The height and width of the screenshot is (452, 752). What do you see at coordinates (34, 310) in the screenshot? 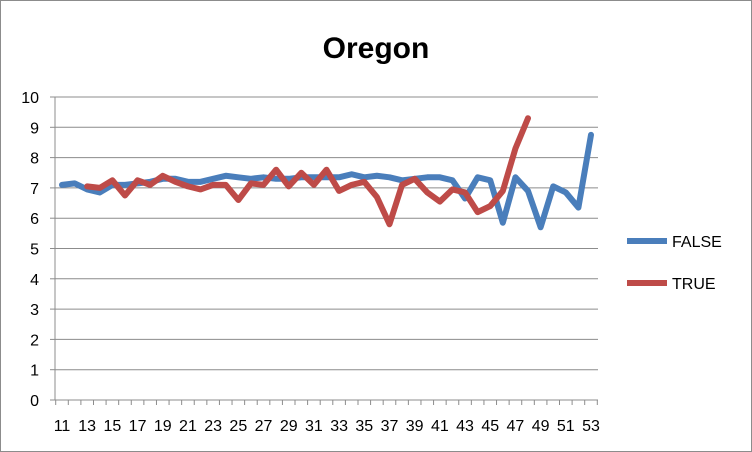
I see `y-tick-label: 3` at bounding box center [34, 310].